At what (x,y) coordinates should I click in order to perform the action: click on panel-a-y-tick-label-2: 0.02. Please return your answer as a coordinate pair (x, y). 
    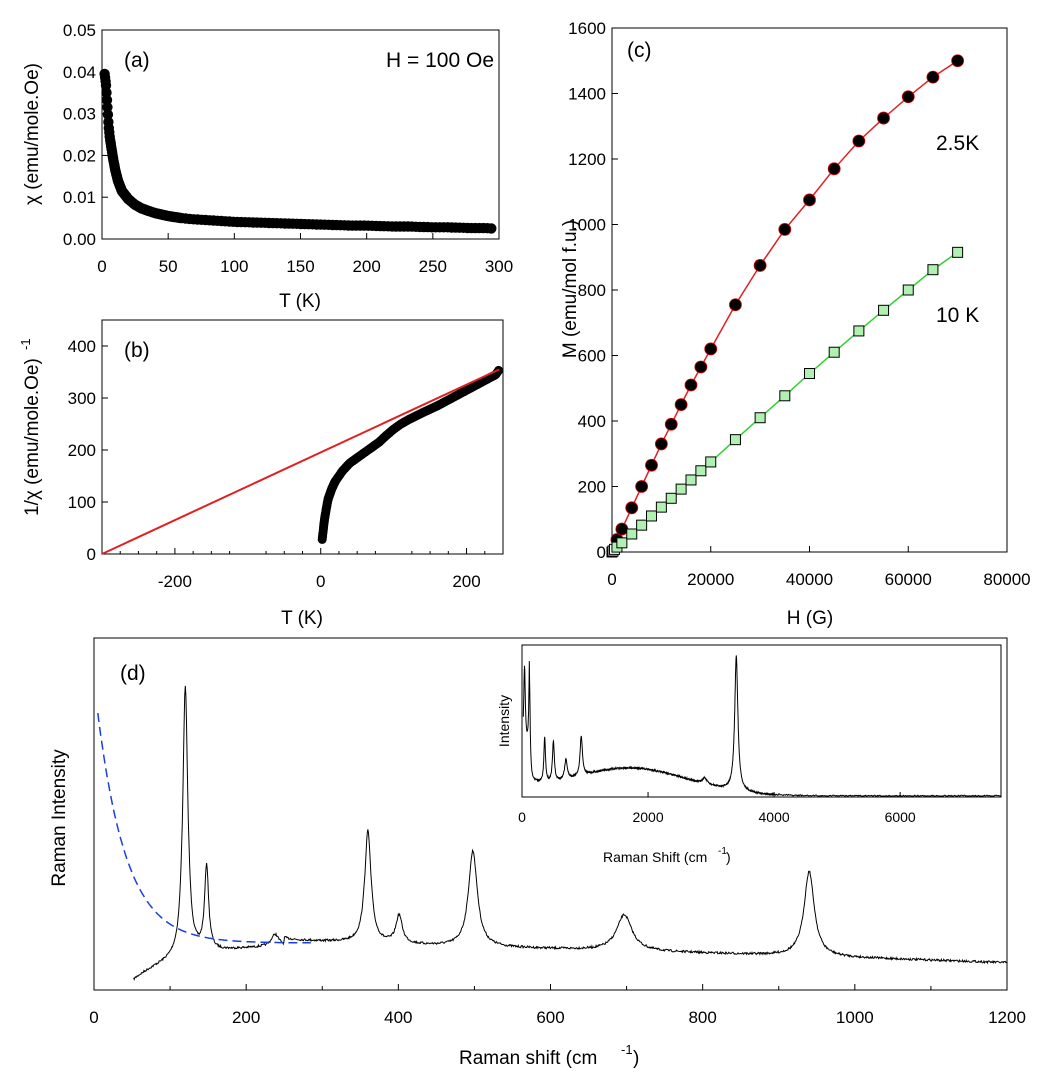
    Looking at the image, I should click on (79, 155).